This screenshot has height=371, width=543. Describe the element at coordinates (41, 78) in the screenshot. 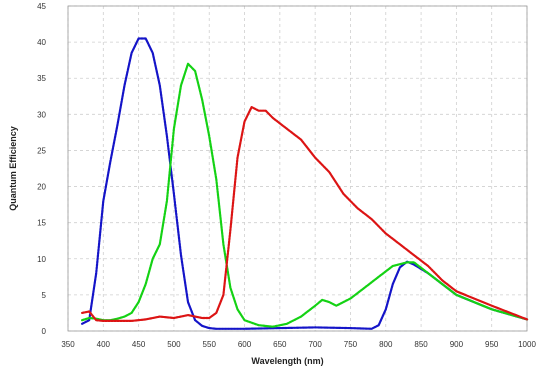

I see `y-tick-label: 35` at that location.